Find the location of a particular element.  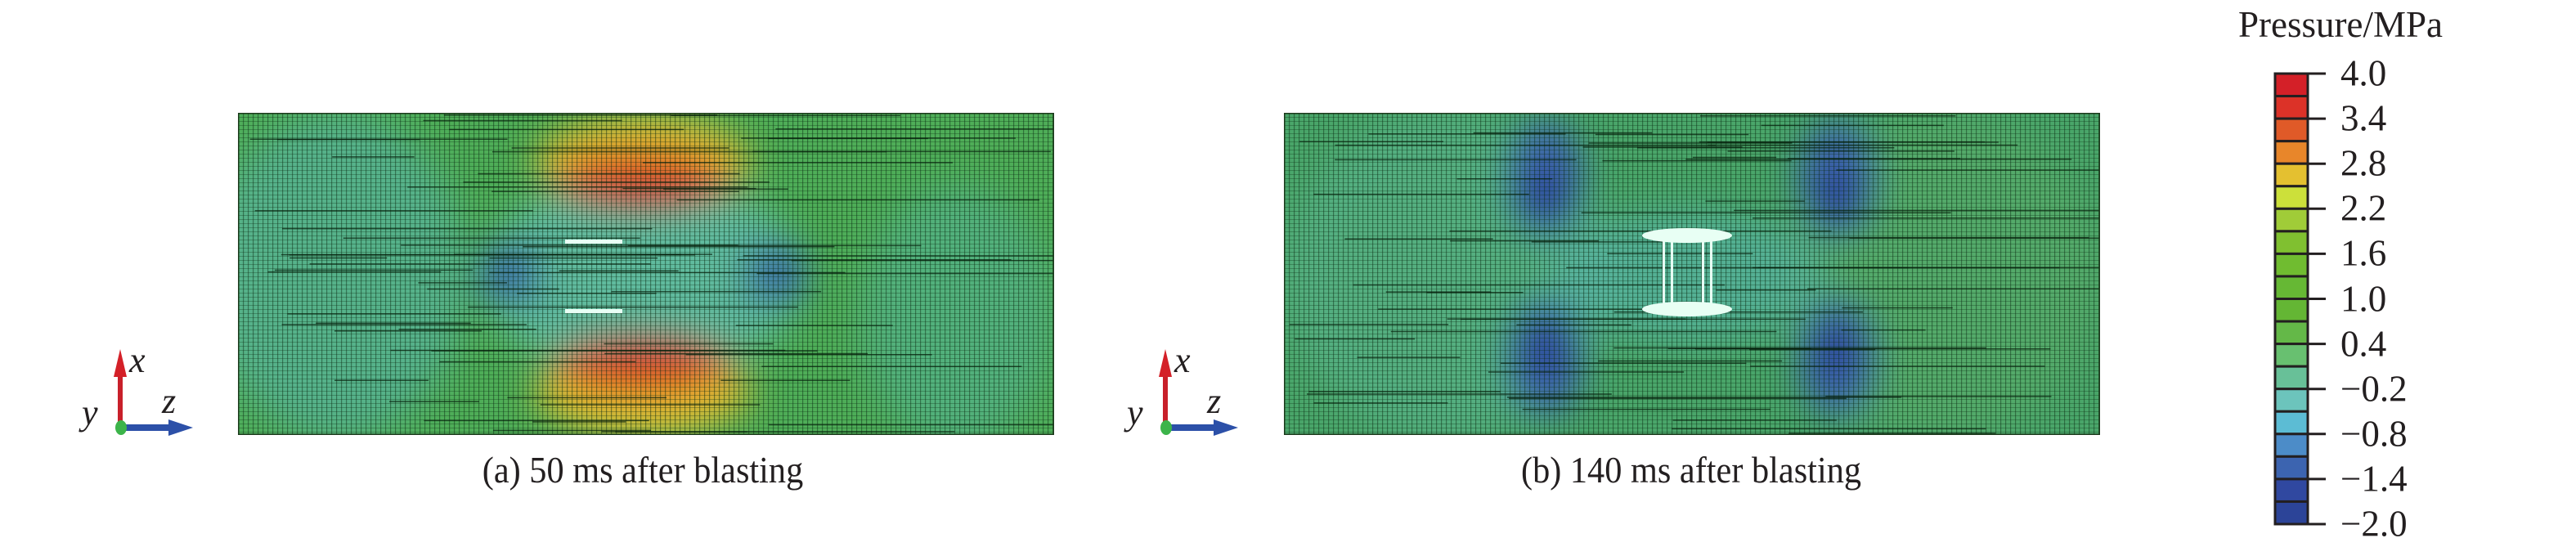

colorbar is located at coordinates (2299, 299).